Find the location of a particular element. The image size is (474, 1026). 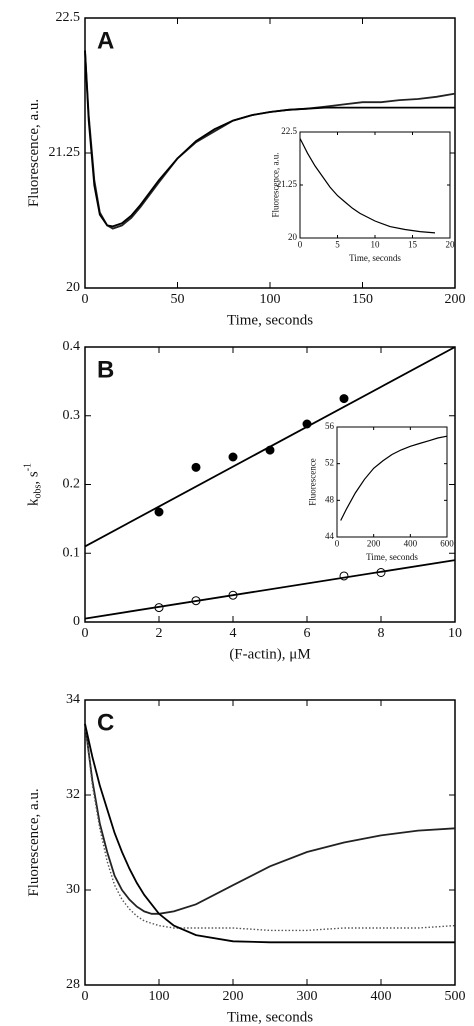

panel-letter: B is located at coordinates (105, 369).